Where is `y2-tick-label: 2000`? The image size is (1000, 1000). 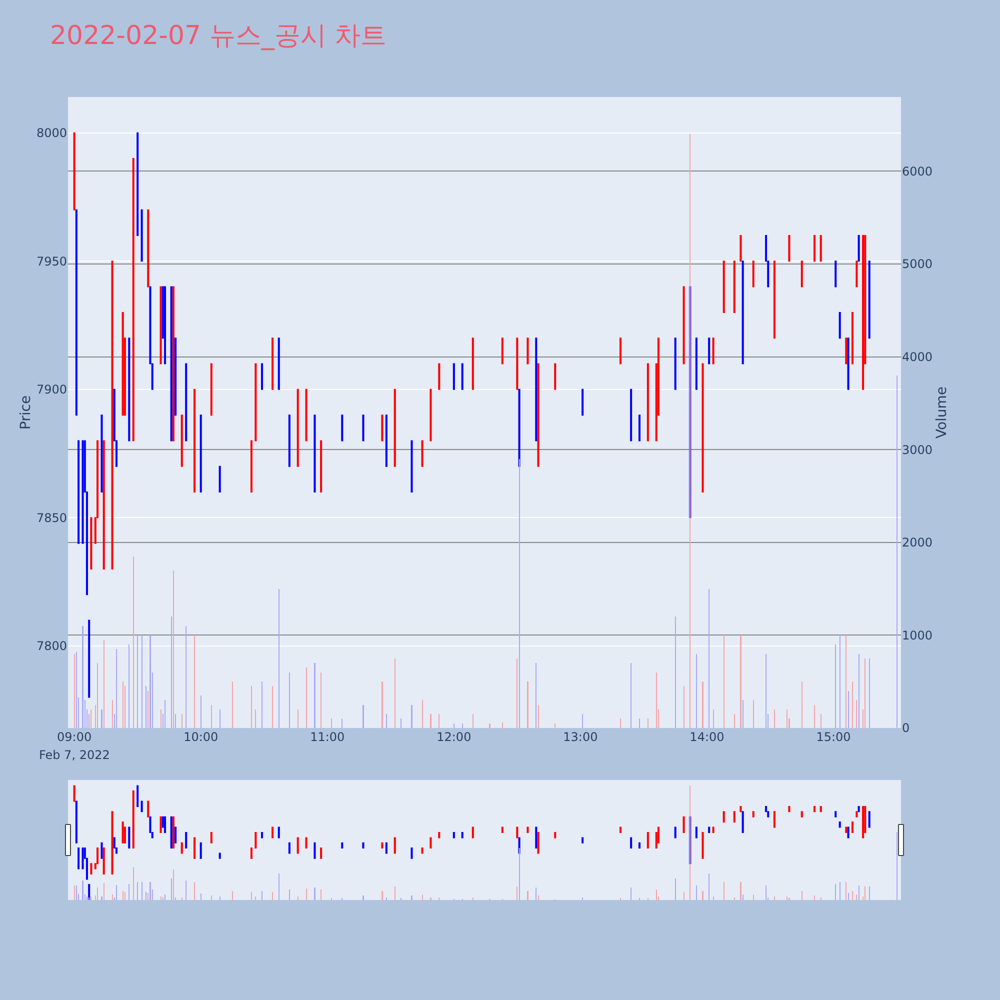 y2-tick-label: 2000 is located at coordinates (917, 543).